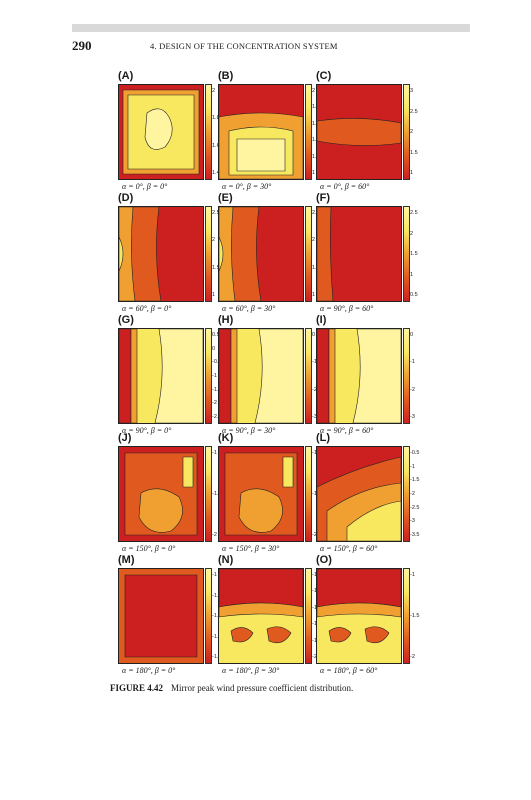  What do you see at coordinates (126, 560) in the screenshot?
I see `panel-label: (M)` at bounding box center [126, 560].